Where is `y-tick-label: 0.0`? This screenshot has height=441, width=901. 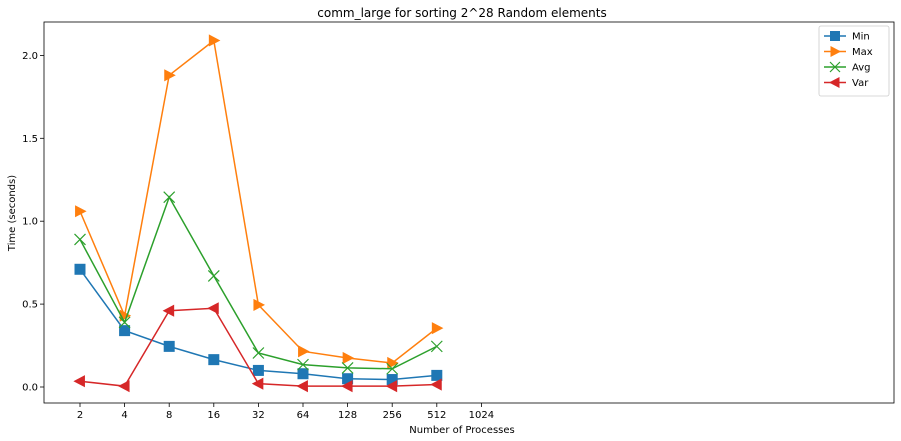
y-tick-label: 0.0 is located at coordinates (30, 388).